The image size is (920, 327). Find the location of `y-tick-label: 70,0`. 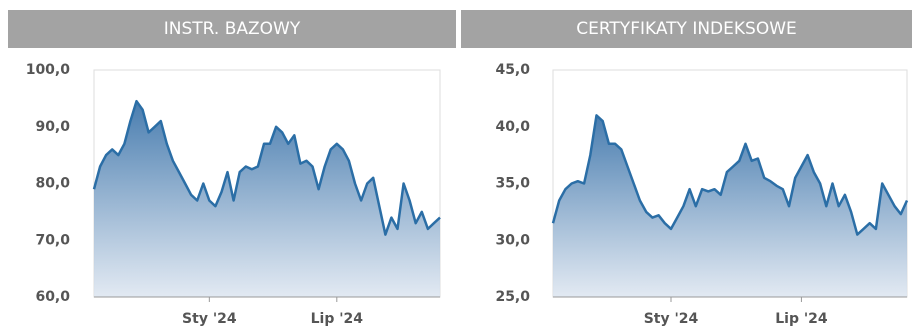

y-tick-label: 70,0 is located at coordinates (52, 240).